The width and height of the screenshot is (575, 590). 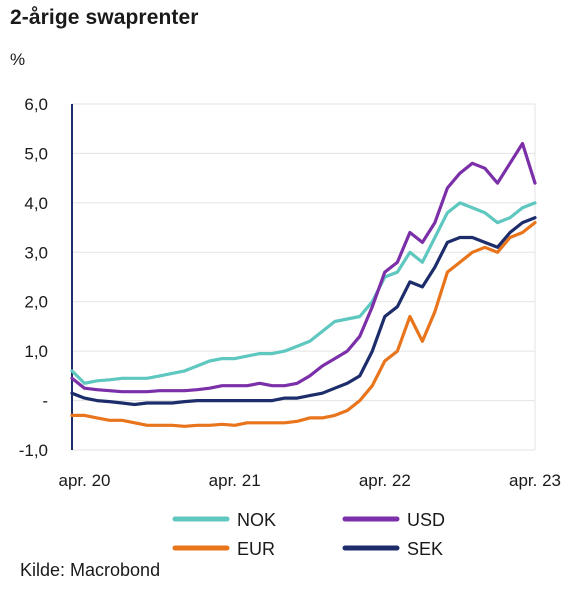 What do you see at coordinates (426, 520) in the screenshot?
I see `legend-label-usd: USD` at bounding box center [426, 520].